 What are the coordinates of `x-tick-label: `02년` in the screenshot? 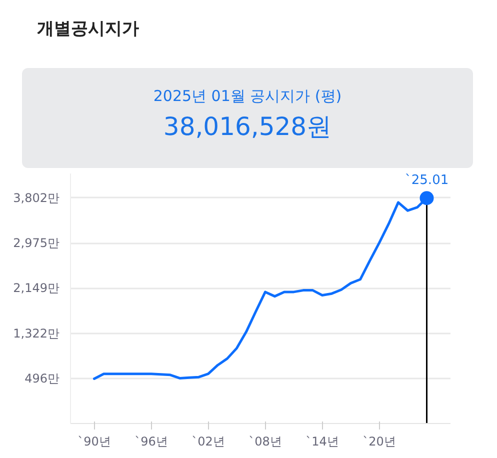 It's located at (208, 441).